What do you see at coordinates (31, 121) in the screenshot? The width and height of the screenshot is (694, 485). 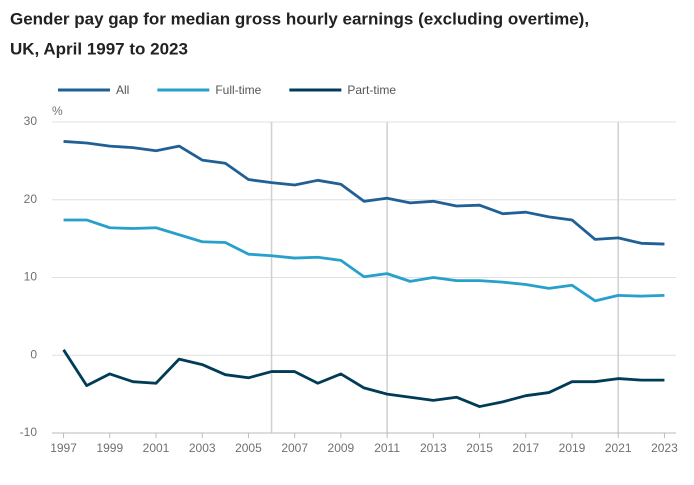 I see `y-tick-label: 30` at bounding box center [31, 121].